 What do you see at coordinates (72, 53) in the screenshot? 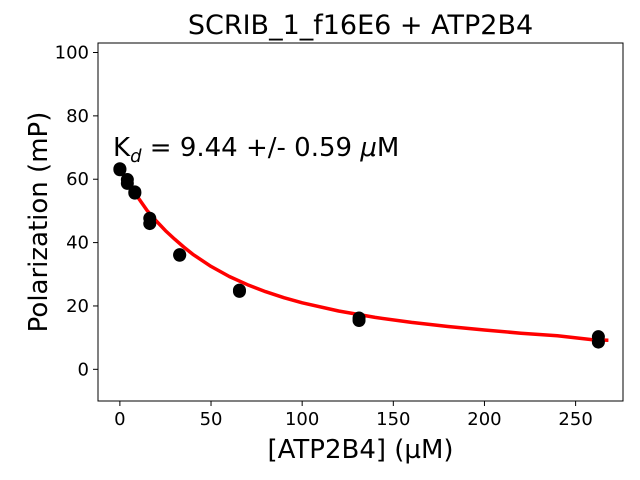
I see `y-tick-label: 100` at bounding box center [72, 53].